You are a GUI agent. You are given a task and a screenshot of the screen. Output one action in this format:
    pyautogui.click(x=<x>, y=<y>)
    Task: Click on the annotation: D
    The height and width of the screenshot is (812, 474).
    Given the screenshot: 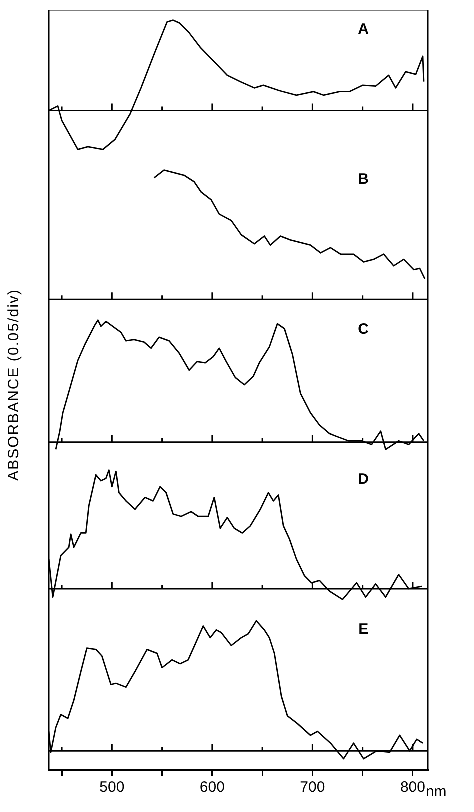 What is the action you would take?
    pyautogui.click(x=364, y=479)
    